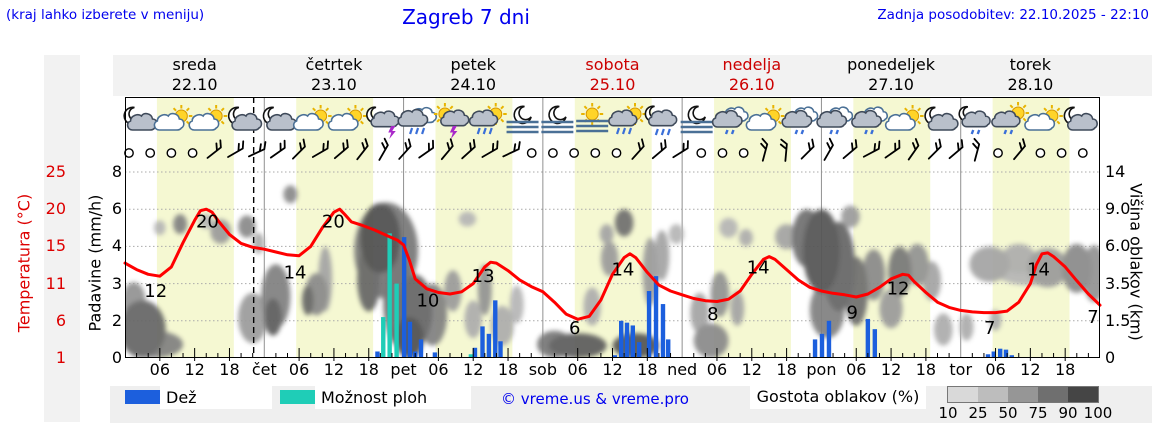 Image resolution: width=1152 pixels, height=443 pixels. I want to click on tick-label: 15, so click(55, 246).